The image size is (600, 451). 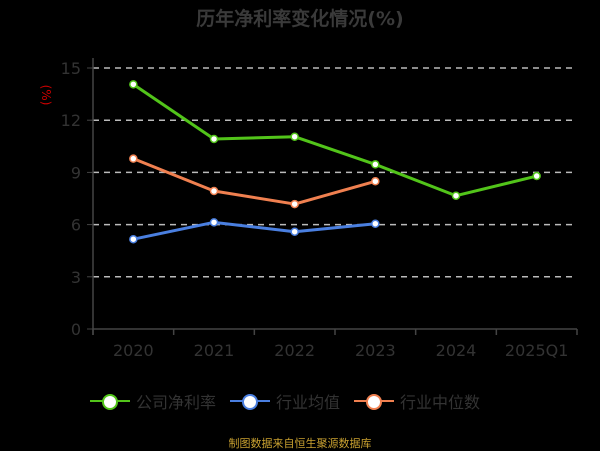 What do you see at coordinates (133, 350) in the screenshot?
I see `x-tick-label: 2020` at bounding box center [133, 350].